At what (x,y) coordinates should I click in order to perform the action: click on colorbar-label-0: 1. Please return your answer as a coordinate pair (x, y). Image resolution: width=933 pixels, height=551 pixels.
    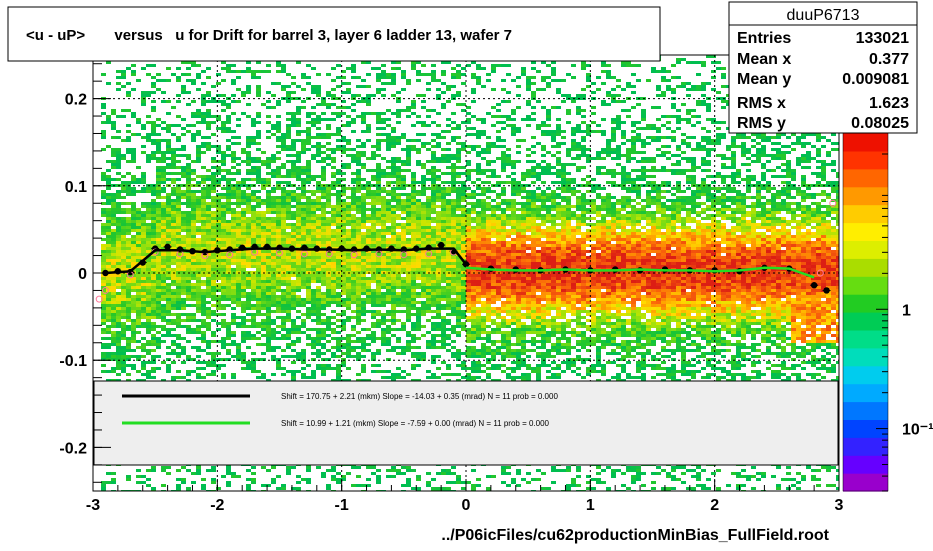
    Looking at the image, I should click on (906, 310).